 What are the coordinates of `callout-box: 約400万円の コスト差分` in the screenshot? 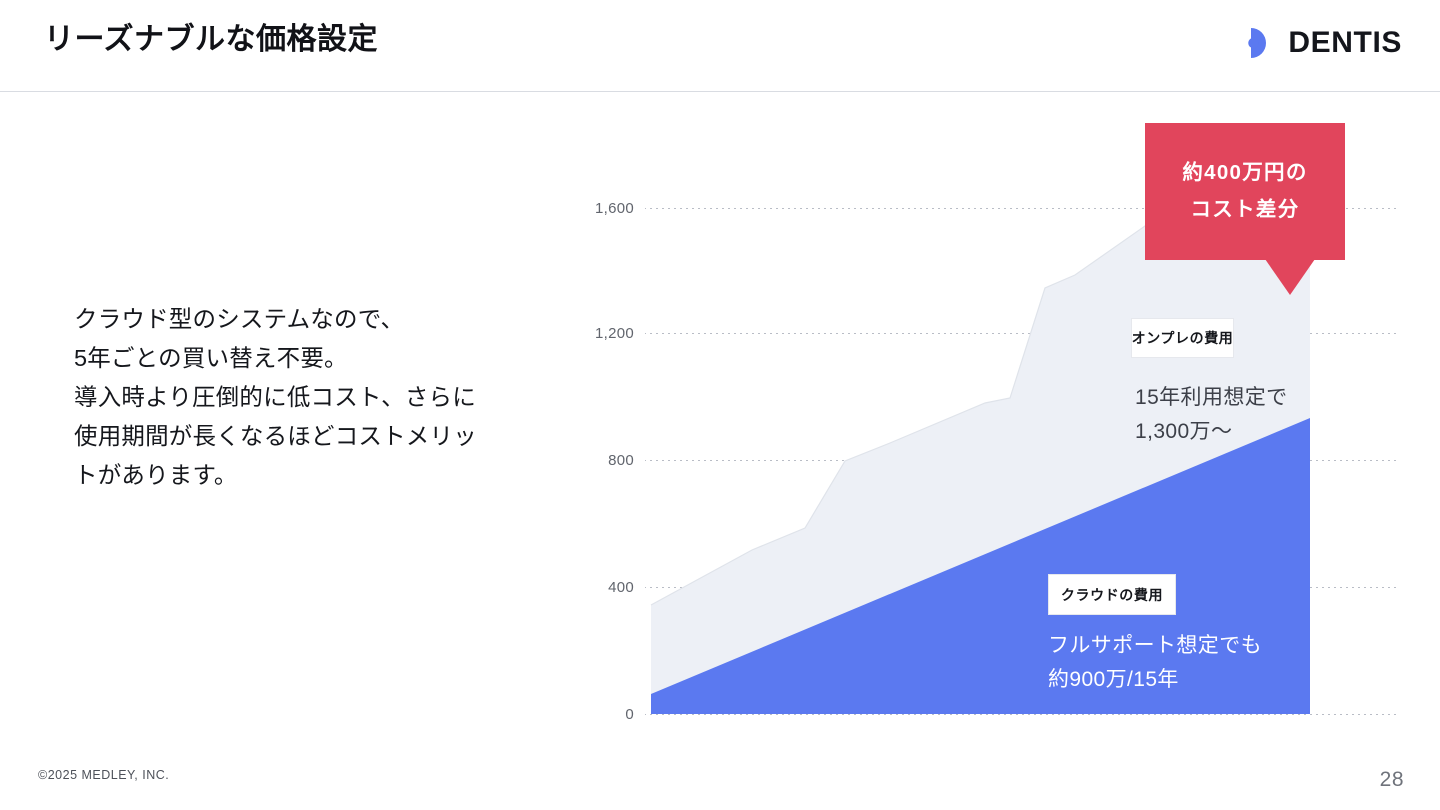 It's located at (1245, 191).